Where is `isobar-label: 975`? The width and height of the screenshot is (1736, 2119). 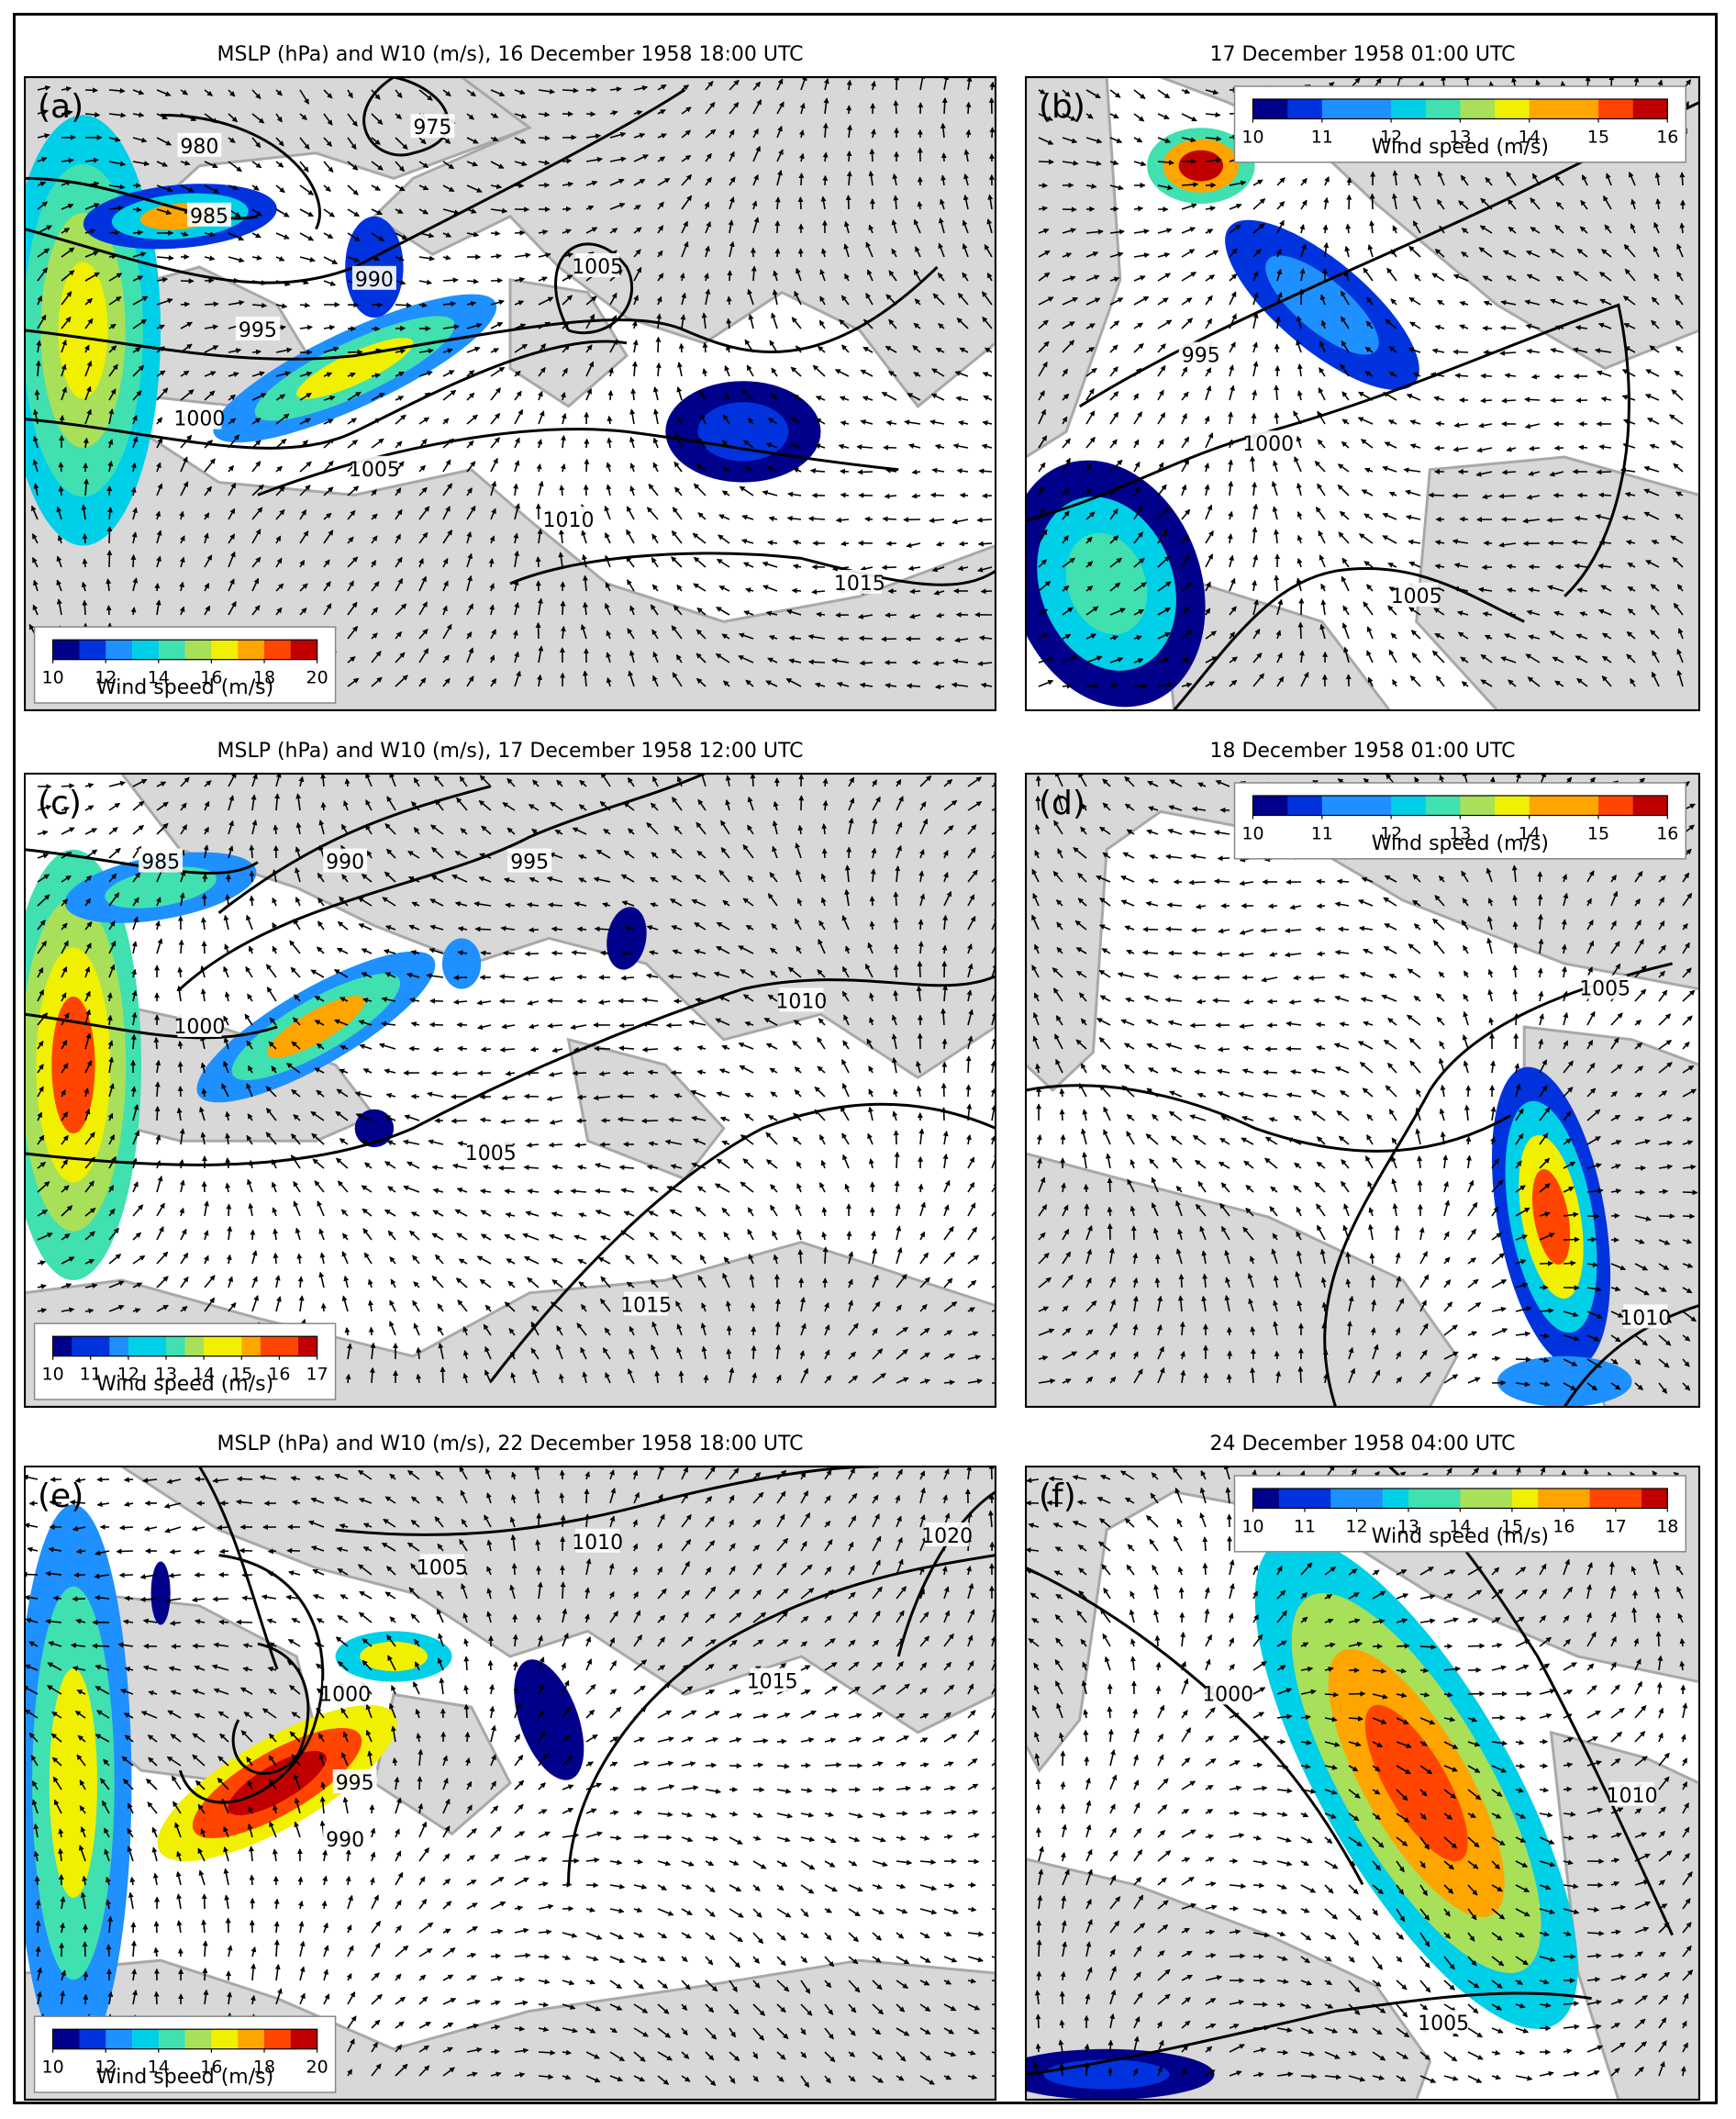 isobar-label: 975 is located at coordinates (432, 128).